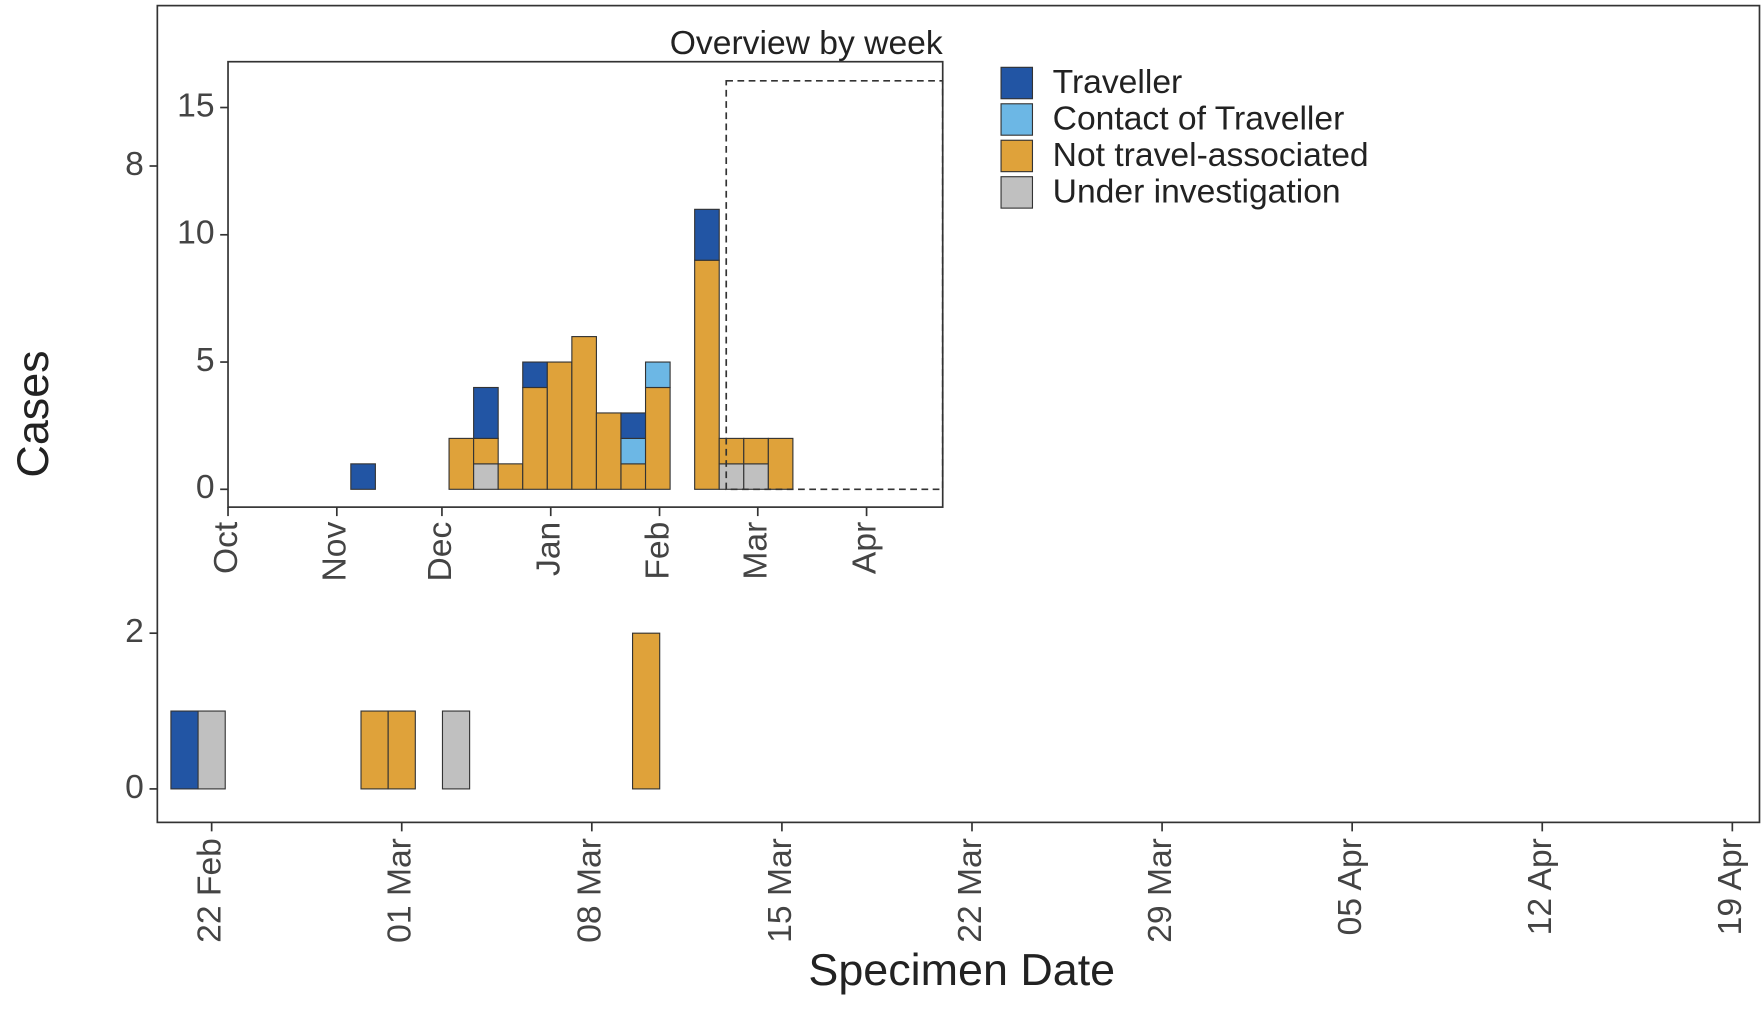  I want to click on x-tick-label: 12 Apr, so click(1540, 886).